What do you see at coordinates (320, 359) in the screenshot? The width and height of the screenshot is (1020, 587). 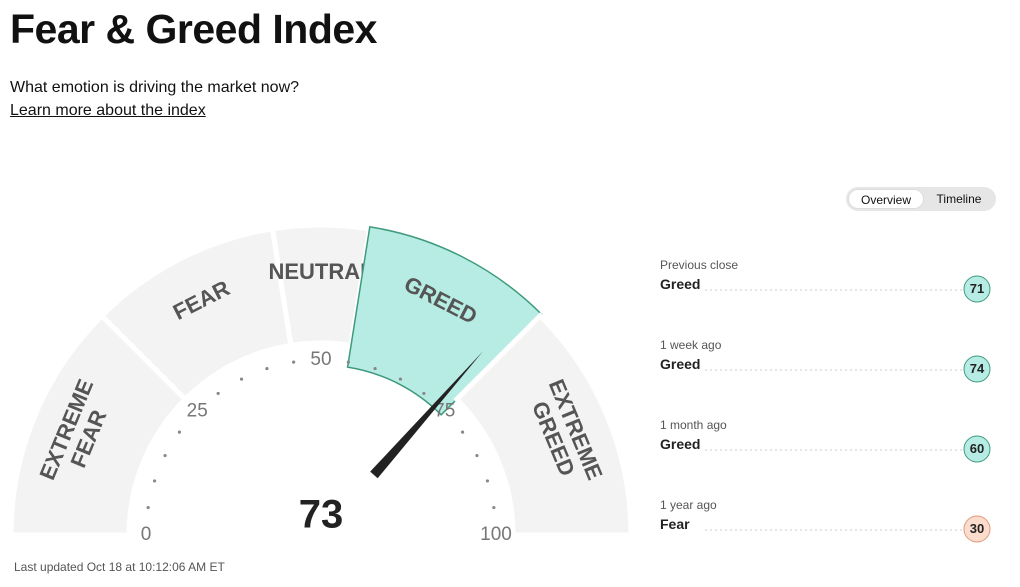 I see `tick-label: 50` at bounding box center [320, 359].